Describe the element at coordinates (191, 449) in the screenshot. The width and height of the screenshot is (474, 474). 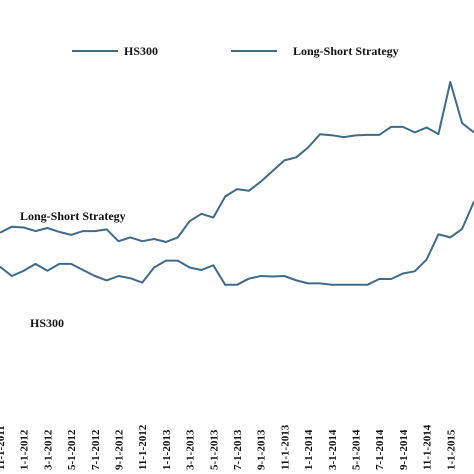
I see `x-tick-label: 3-1-2013` at that location.